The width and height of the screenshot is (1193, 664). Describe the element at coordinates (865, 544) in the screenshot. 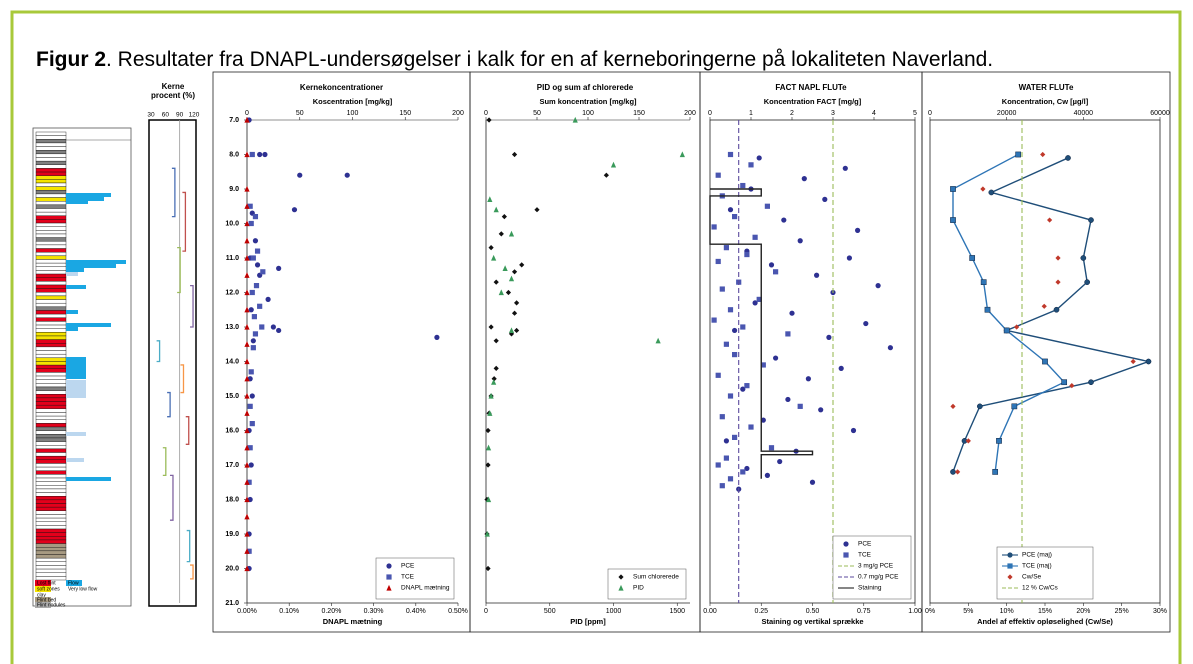

I see `legend-label: PCE` at that location.